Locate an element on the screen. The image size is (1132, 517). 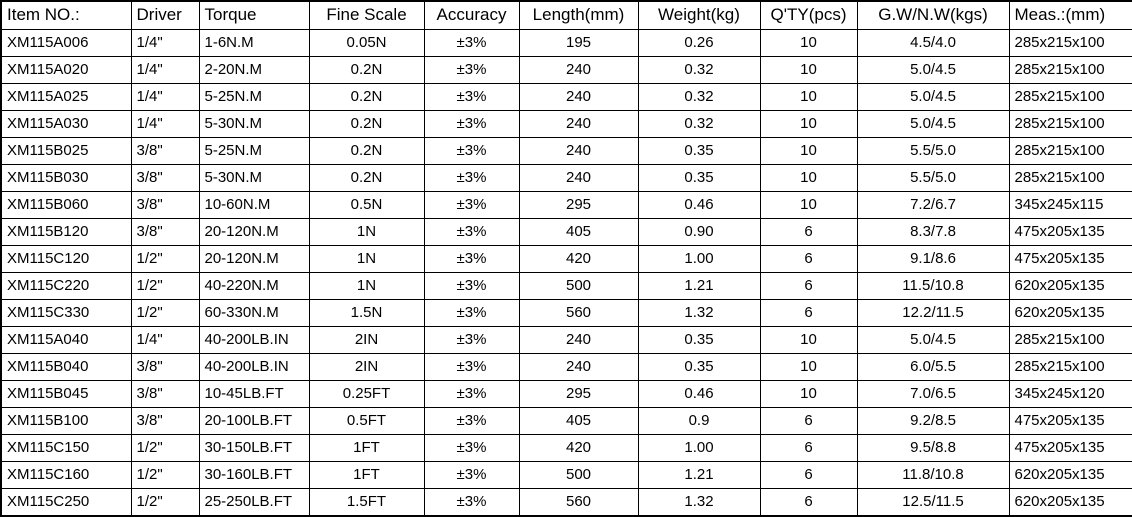
table-cell-item-no: XM115A040 is located at coordinates (66, 340).